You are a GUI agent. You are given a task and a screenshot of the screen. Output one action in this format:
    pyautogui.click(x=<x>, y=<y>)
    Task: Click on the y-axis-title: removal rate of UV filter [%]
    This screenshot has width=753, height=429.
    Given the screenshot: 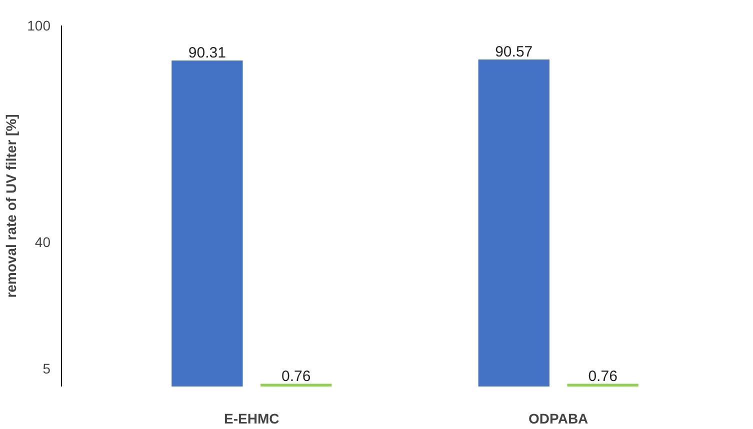 What is the action you would take?
    pyautogui.click(x=11, y=206)
    